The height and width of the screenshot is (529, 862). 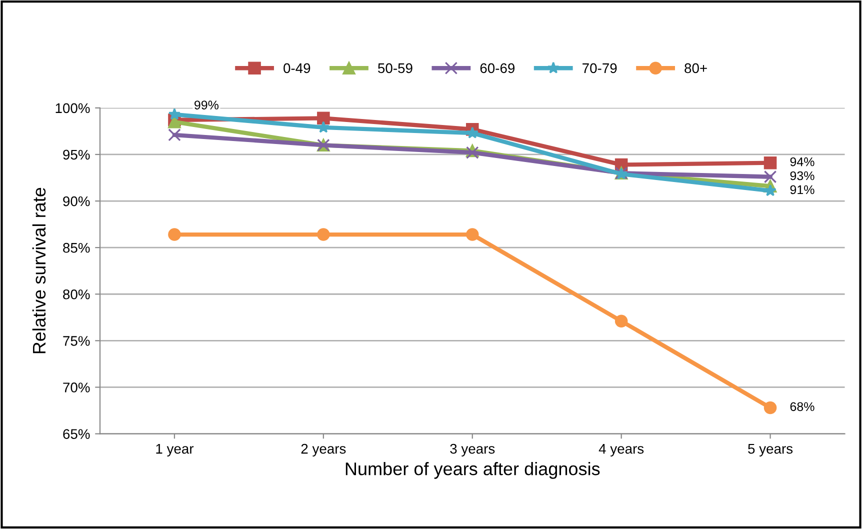 What do you see at coordinates (76, 201) in the screenshot?
I see `y-tick-label: 90%` at bounding box center [76, 201].